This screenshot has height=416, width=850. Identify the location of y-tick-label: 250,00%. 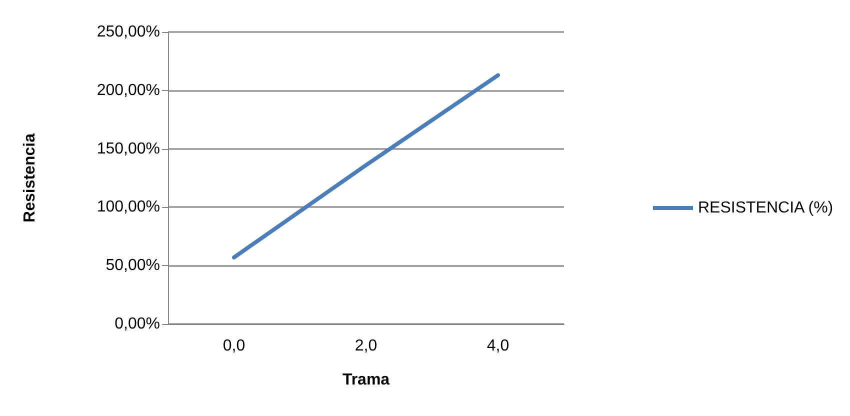
(128, 32).